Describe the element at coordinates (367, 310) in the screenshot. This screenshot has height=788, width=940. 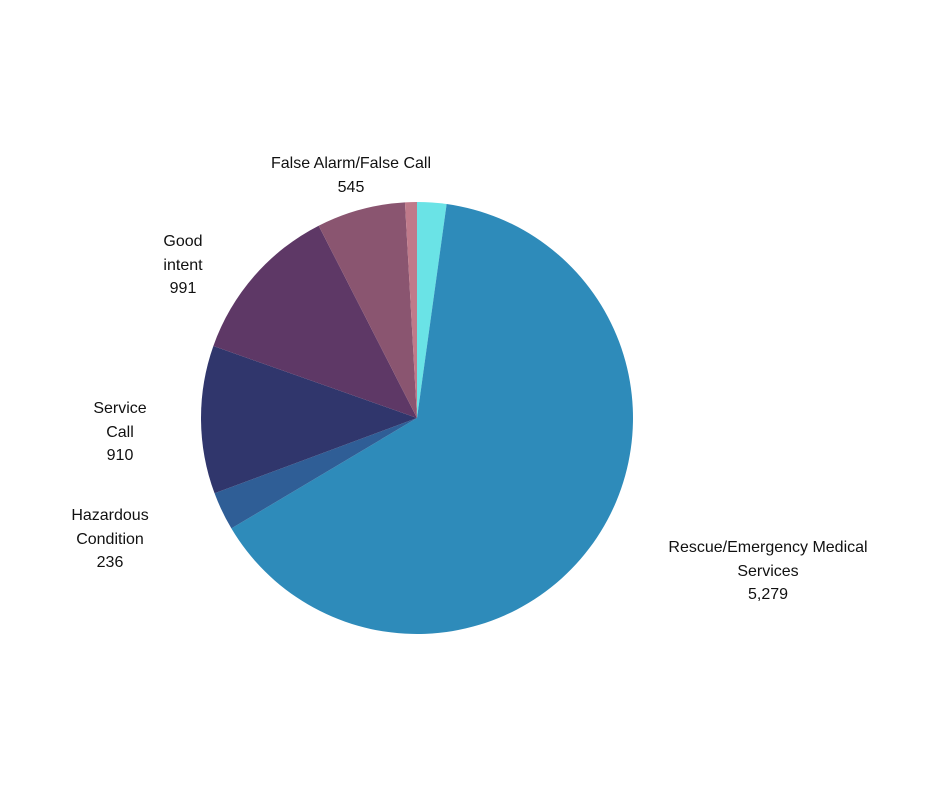
I see `pie-slice-false-alarm-false-call` at that location.